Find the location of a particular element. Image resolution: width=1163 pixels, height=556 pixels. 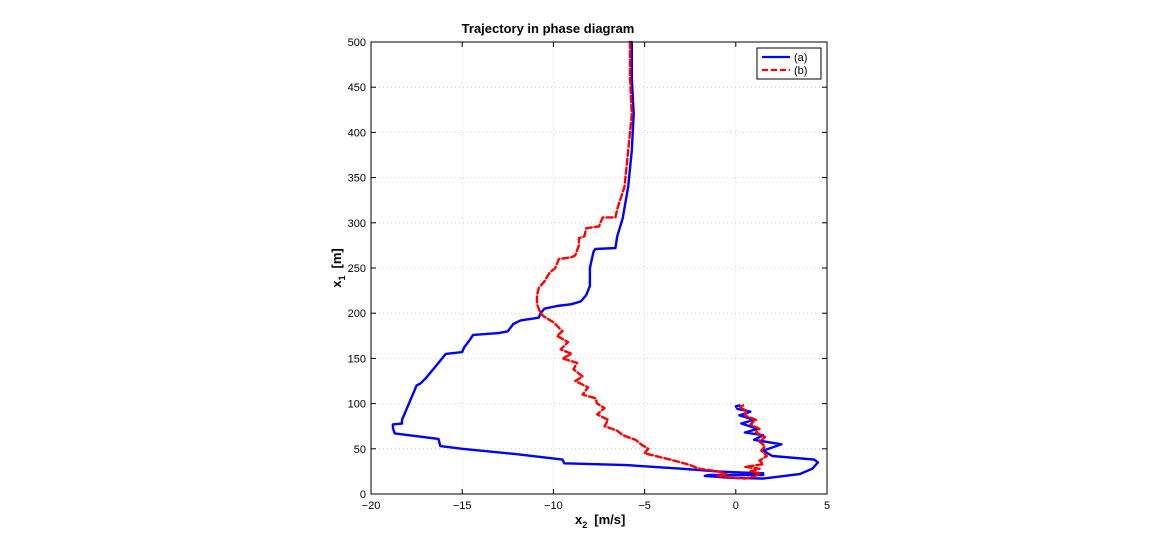

y-tick-label: 350 is located at coordinates (357, 179).